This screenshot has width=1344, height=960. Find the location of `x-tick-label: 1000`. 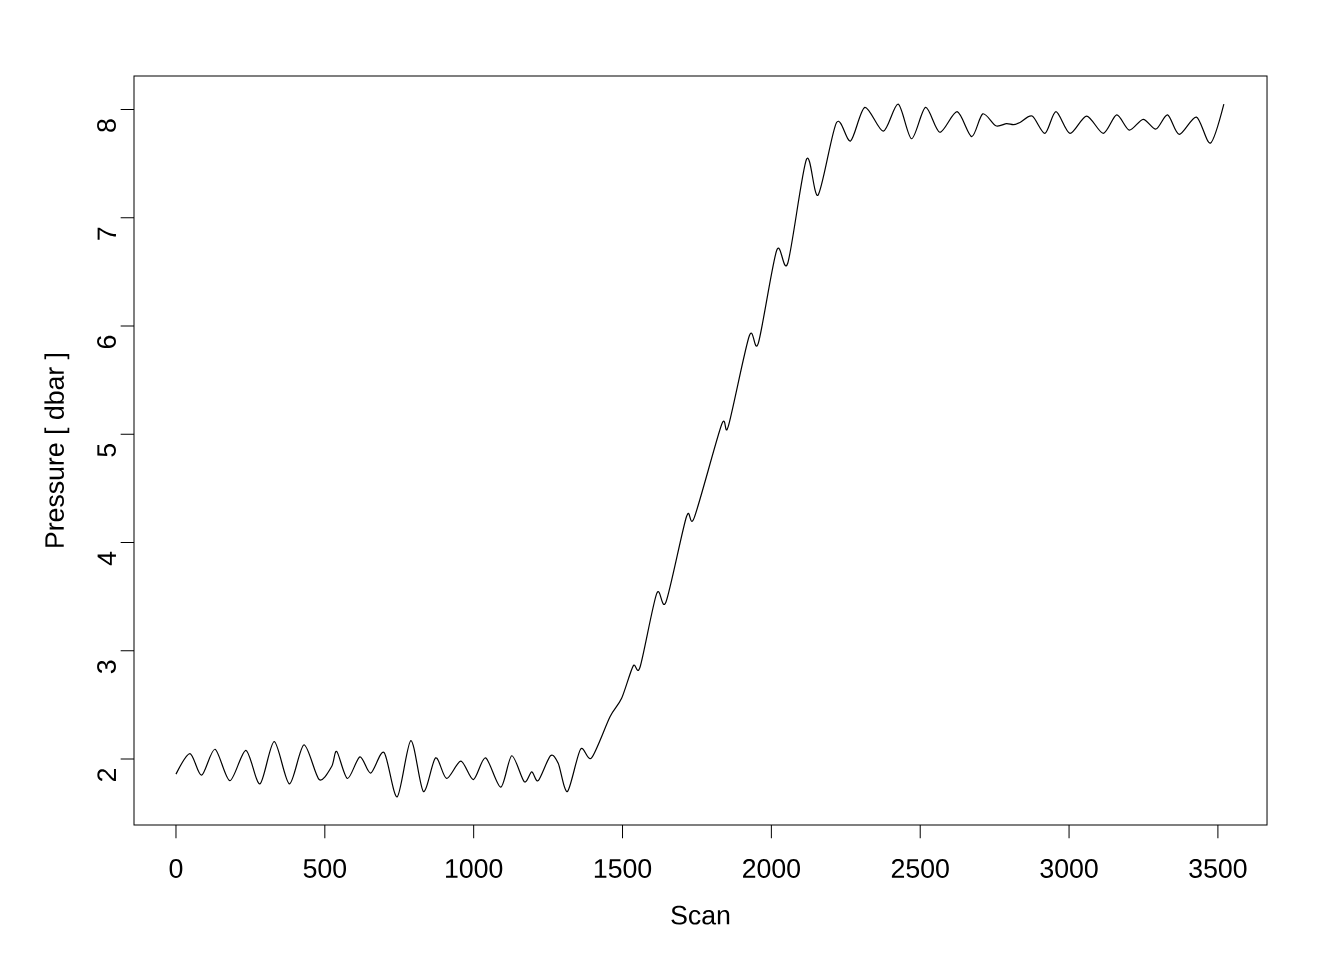

x-tick-label: 1000 is located at coordinates (474, 868).